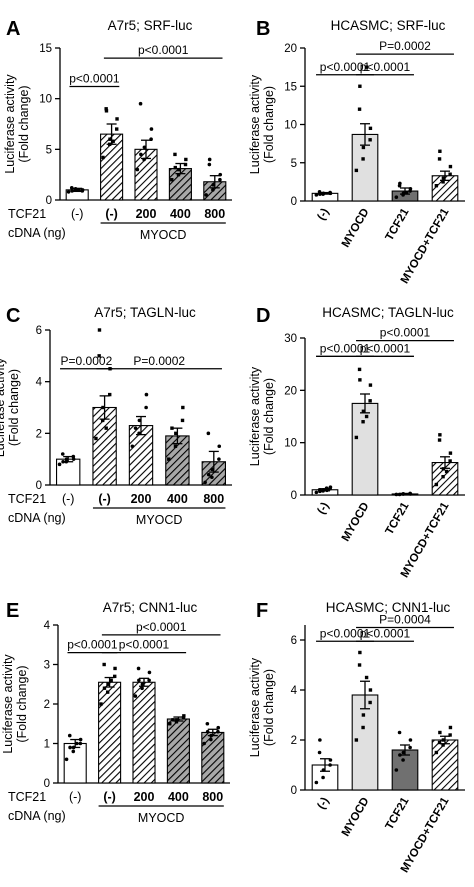 This screenshot has height=887, width=474. What do you see at coordinates (405, 620) in the screenshot?
I see `significance-label: P=0.0004` at bounding box center [405, 620].